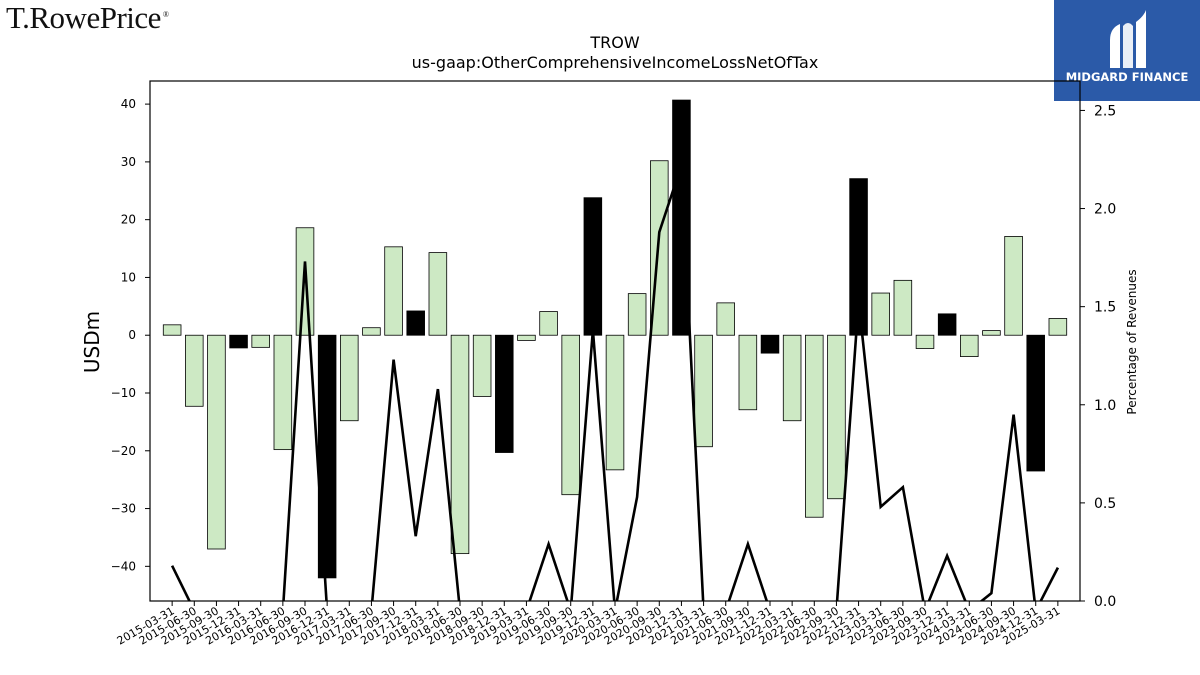 The width and height of the screenshot is (1200, 675). I want to click on y-tick-label: 0, so click(132, 335).